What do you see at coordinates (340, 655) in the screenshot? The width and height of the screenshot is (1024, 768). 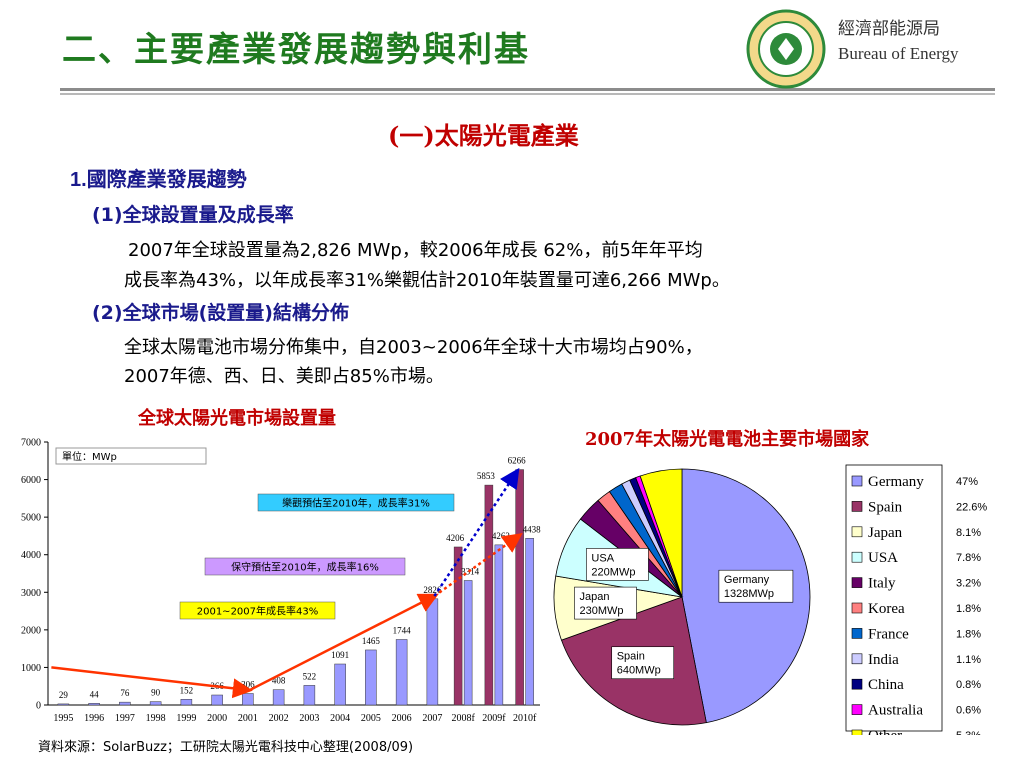 I see `data-label: 1091` at bounding box center [340, 655].